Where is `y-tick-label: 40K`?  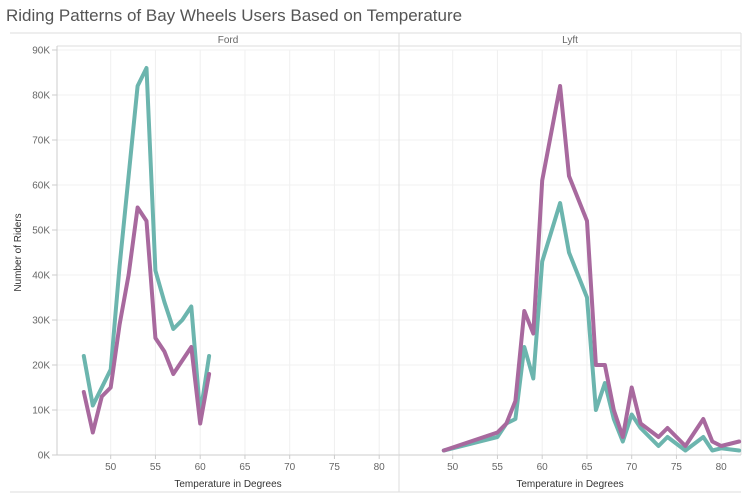
y-tick-label: 40K is located at coordinates (41, 276).